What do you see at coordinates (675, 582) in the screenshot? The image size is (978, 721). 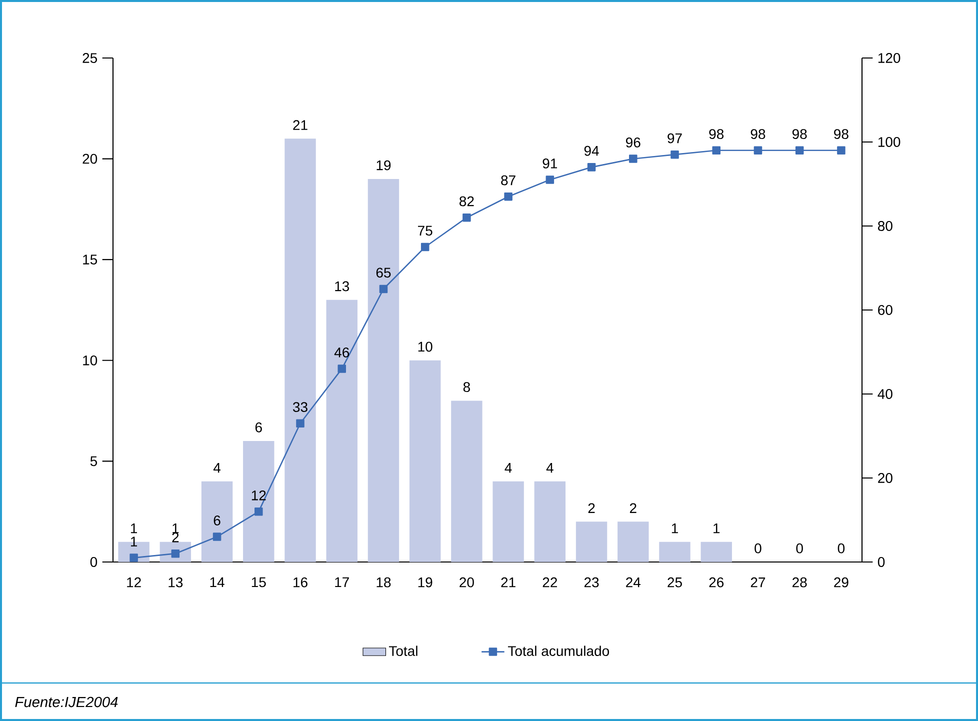 I see `x-tick-label: 25` at bounding box center [675, 582].